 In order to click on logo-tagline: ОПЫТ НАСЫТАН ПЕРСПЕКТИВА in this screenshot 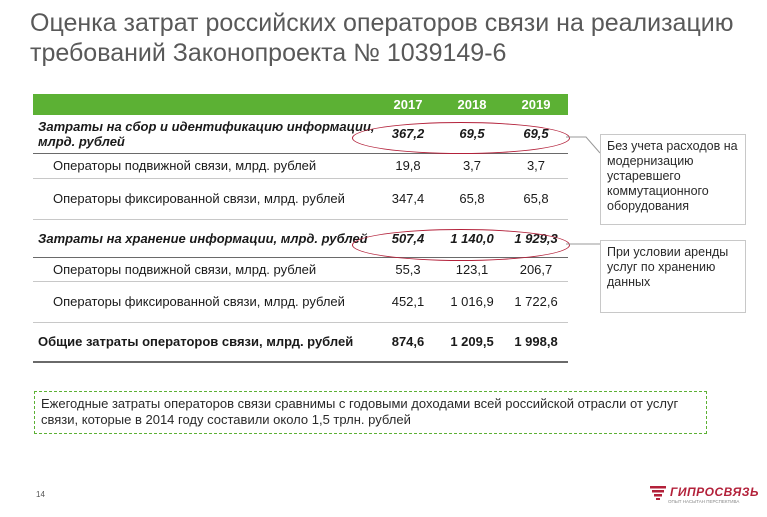, I will do `click(704, 501)`.